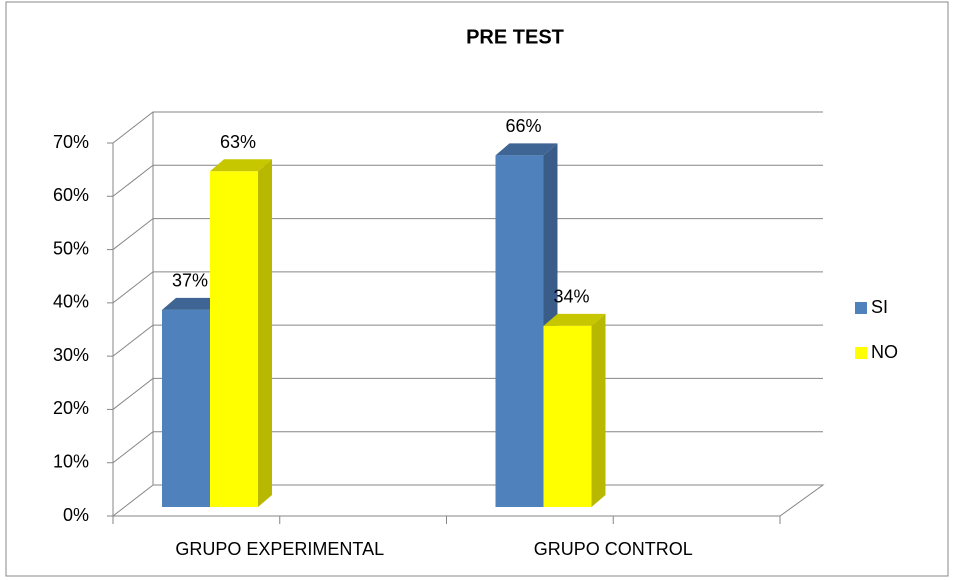 Image resolution: width=955 pixels, height=580 pixels. Describe the element at coordinates (279, 549) in the screenshot. I see `x-tick-label: GRUPO EXPERIMENTAL` at that location.